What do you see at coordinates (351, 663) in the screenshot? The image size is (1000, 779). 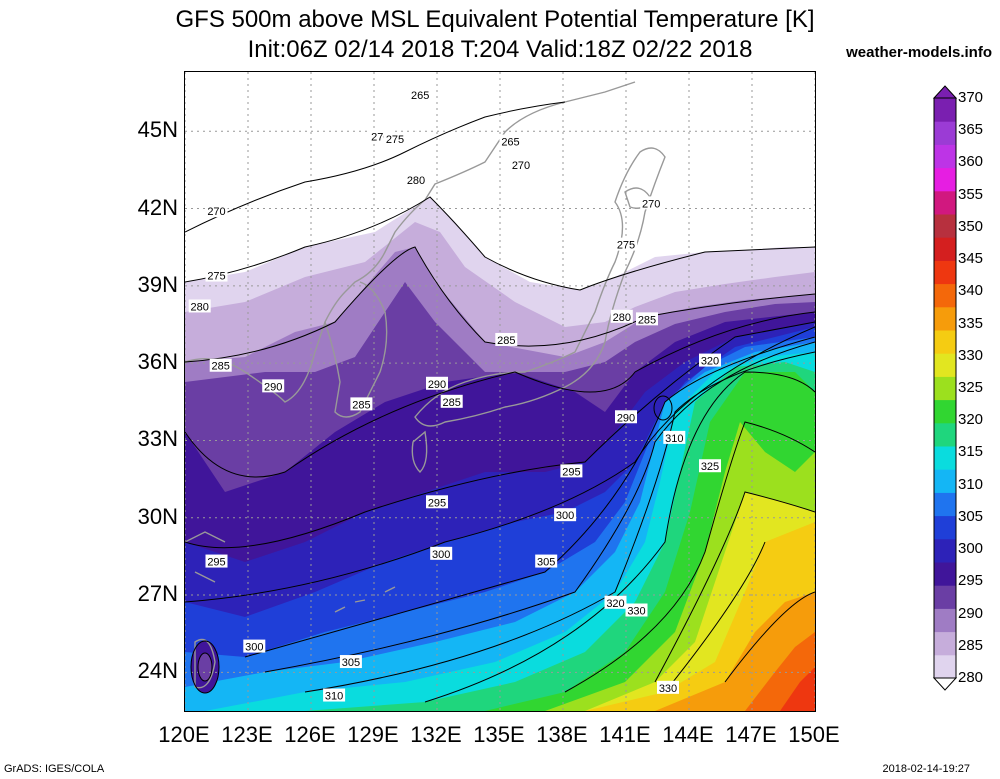 I see `svg-text: 305` at bounding box center [351, 663].